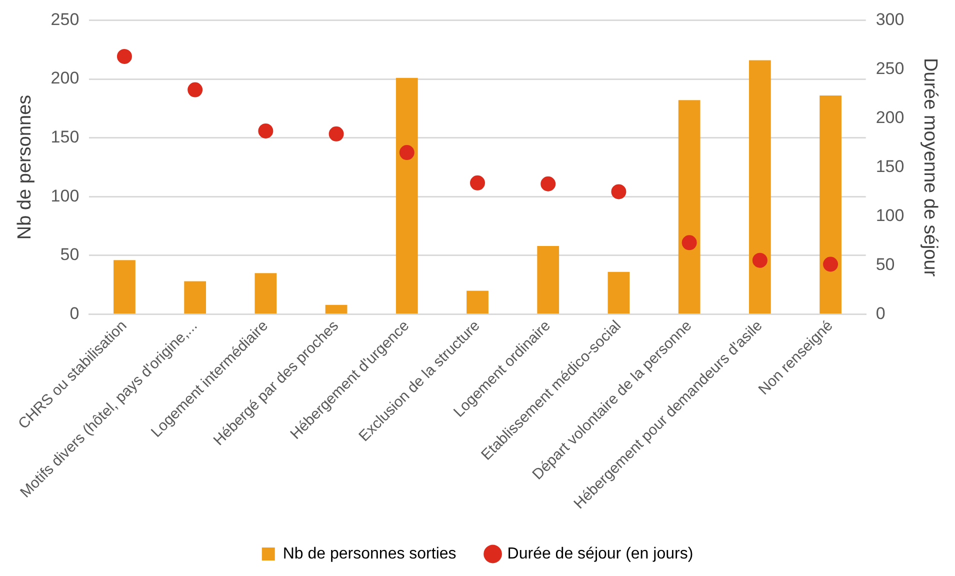  What do you see at coordinates (600, 553) in the screenshot?
I see `legend-label: Durée de séjour (en jours)` at bounding box center [600, 553].